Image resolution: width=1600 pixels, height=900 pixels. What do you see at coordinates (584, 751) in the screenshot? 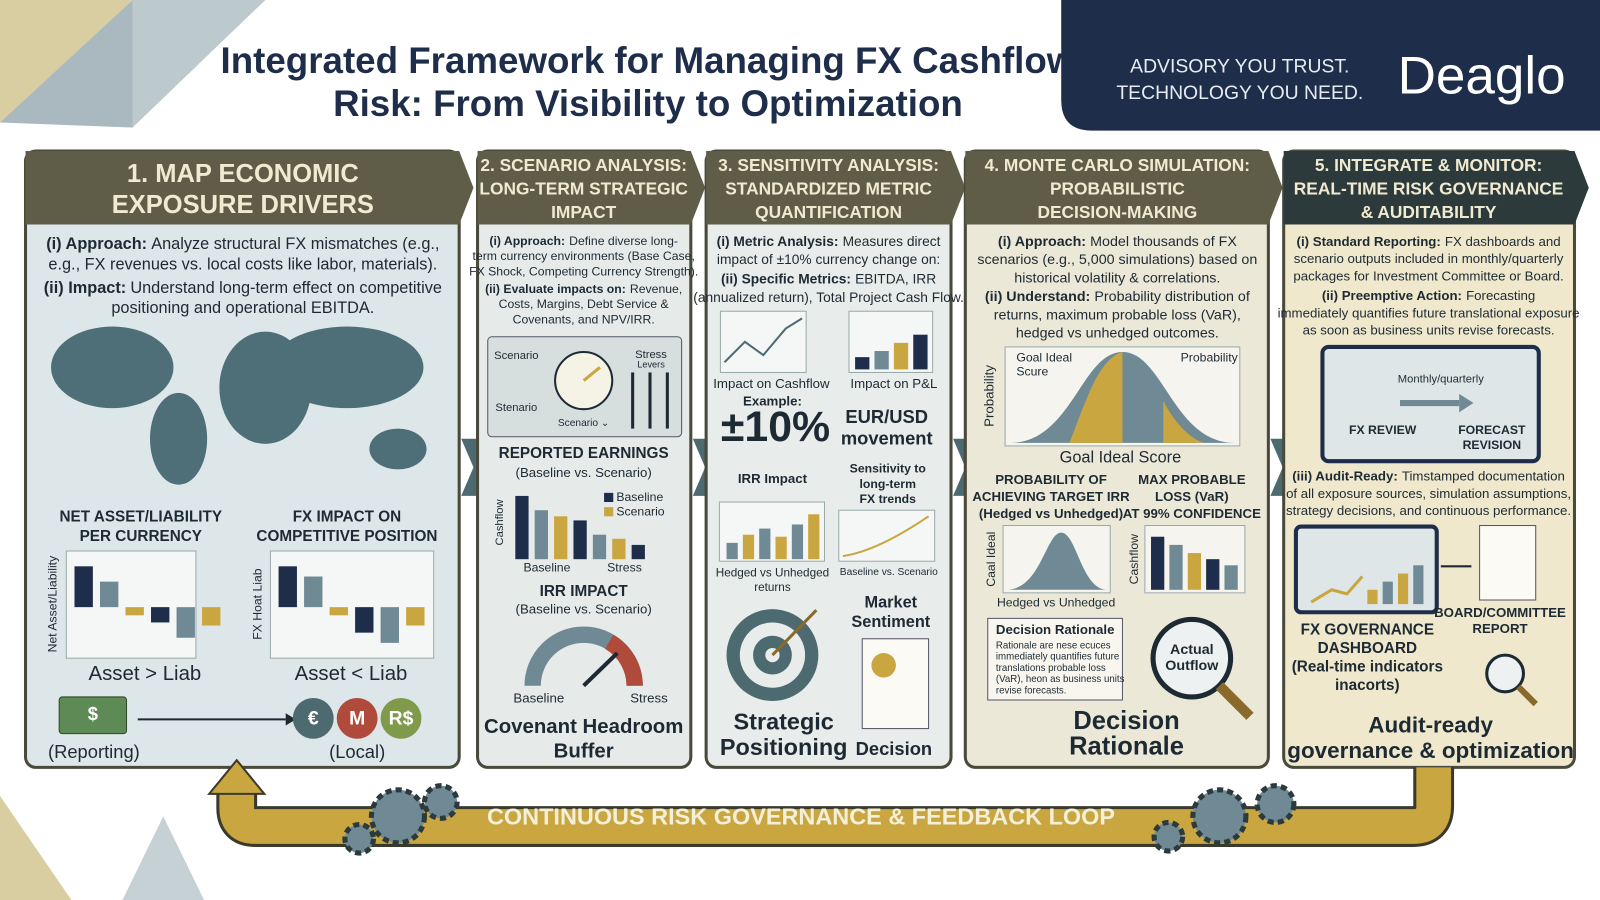
I see `label: Buffer` at bounding box center [584, 751].